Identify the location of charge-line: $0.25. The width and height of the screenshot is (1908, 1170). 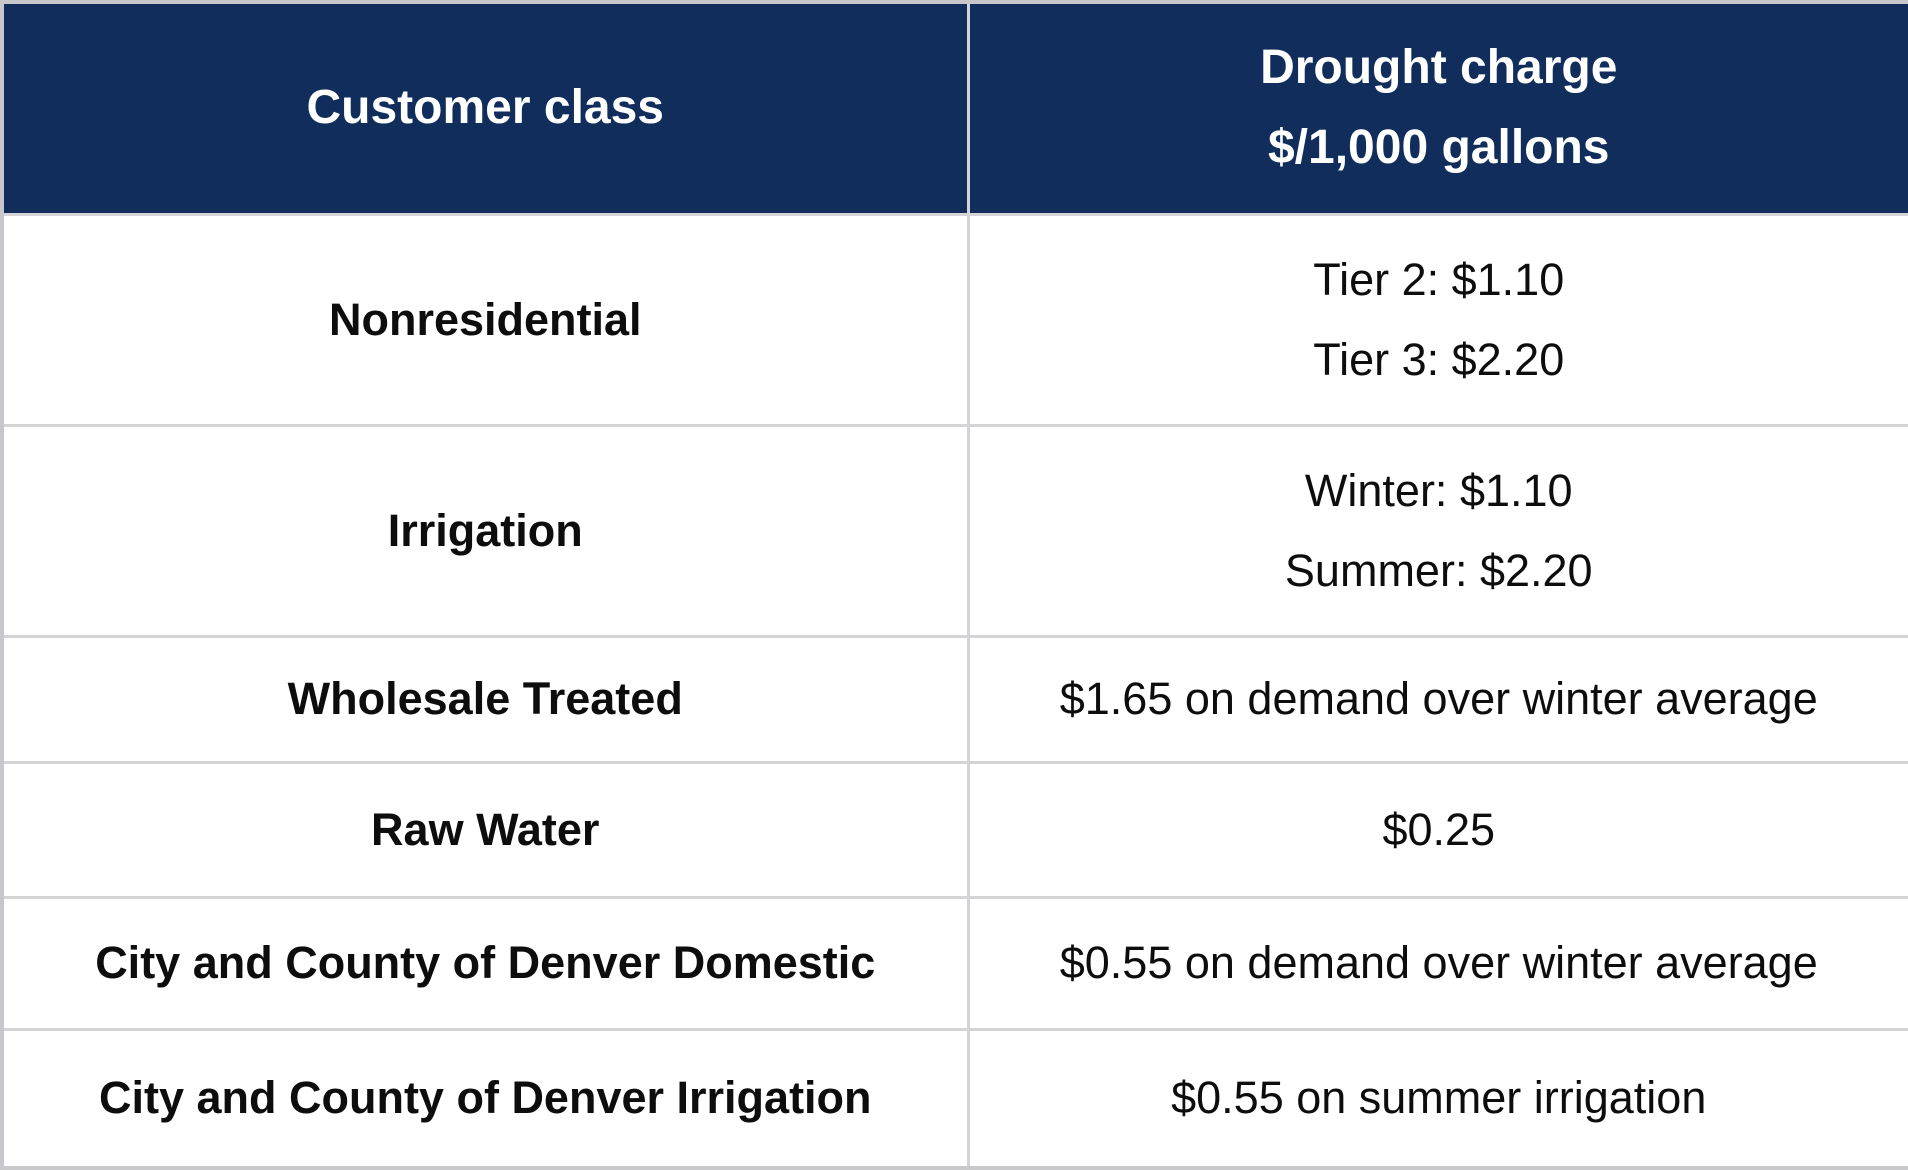
(1439, 829).